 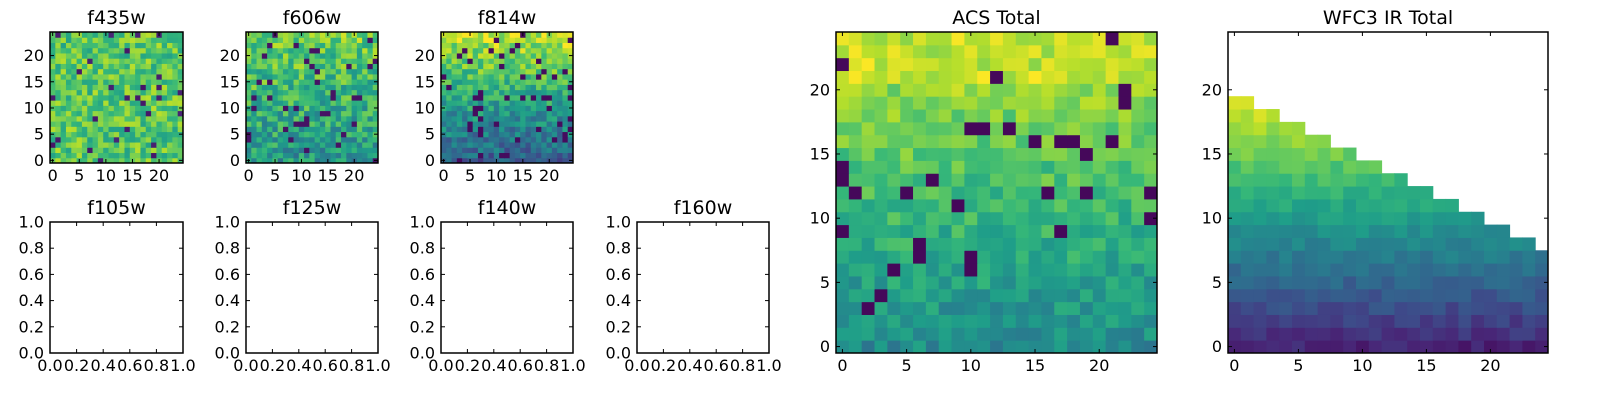 I want to click on x-tick-label: 0, so click(x=53, y=175).